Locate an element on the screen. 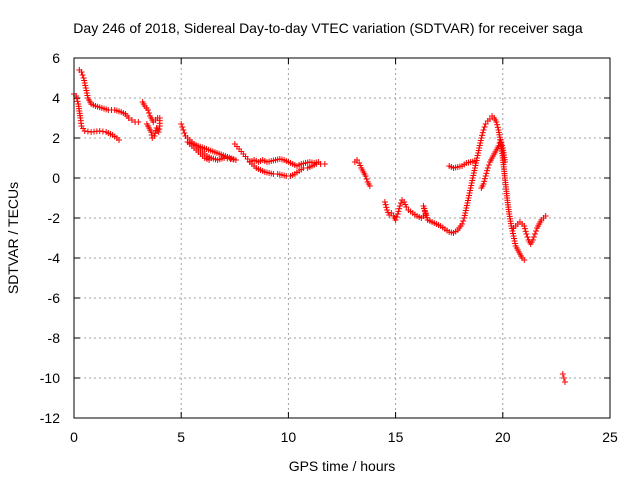  x-tick-label: 0 is located at coordinates (74, 437).